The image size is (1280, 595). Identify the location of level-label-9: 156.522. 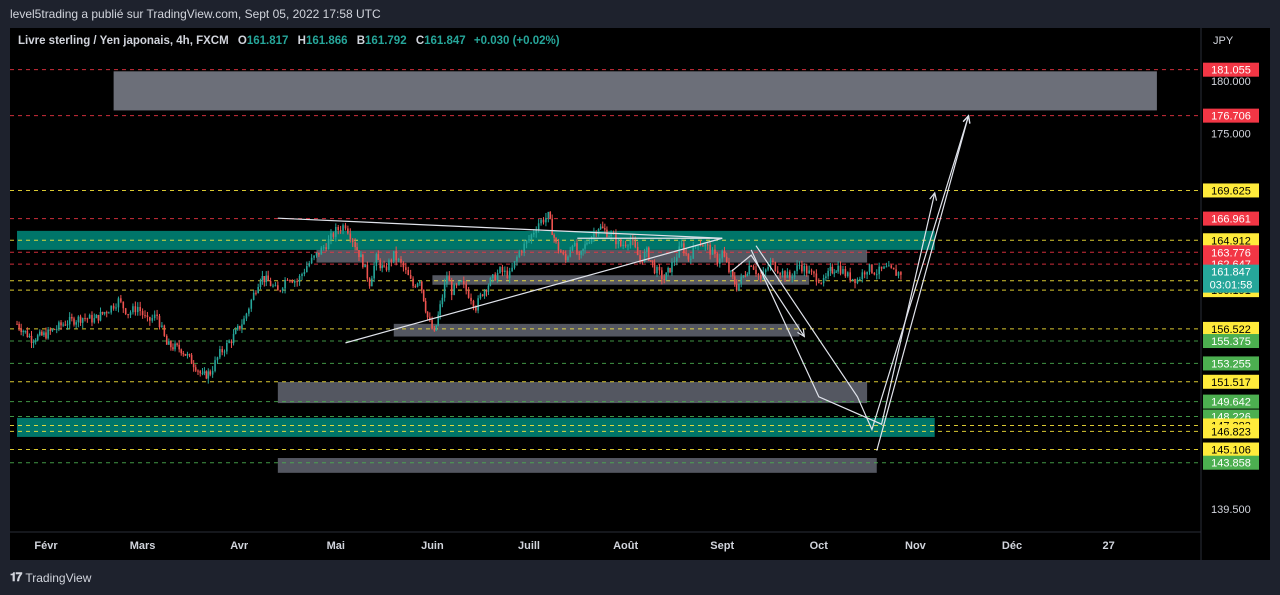
(1231, 330).